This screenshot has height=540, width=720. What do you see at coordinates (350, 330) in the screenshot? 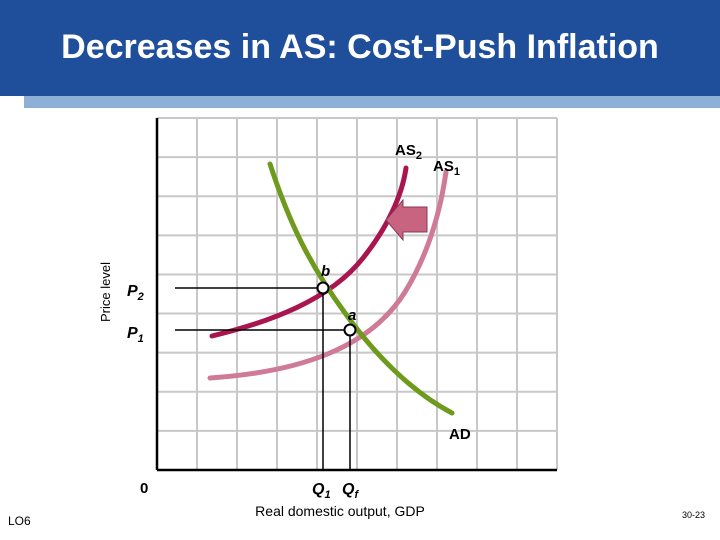
I see `equilibrium-point-a` at bounding box center [350, 330].